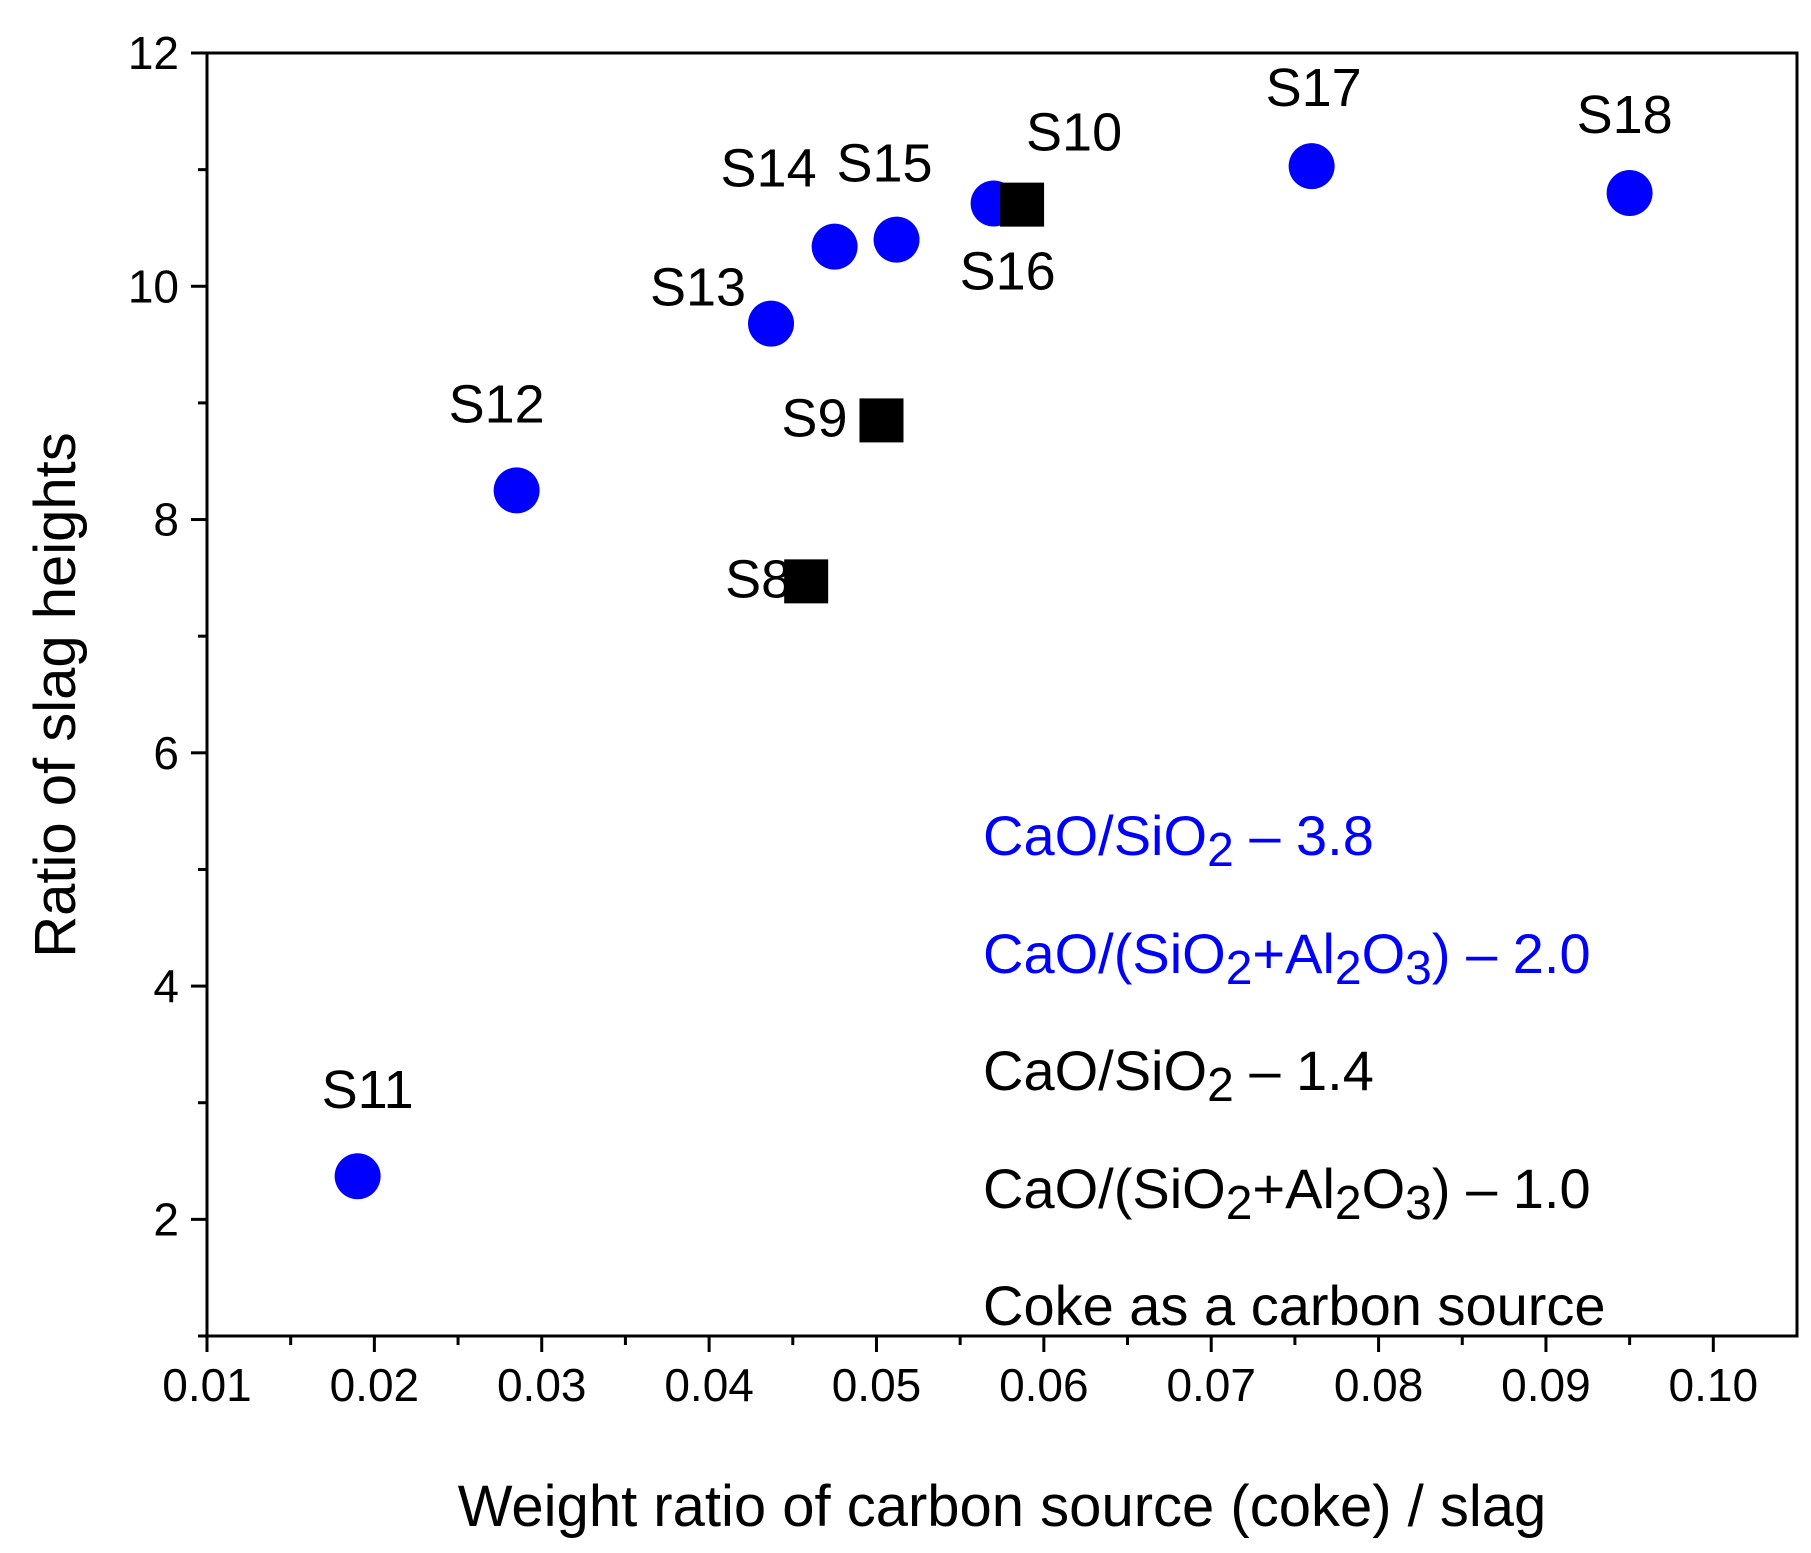 This screenshot has width=1811, height=1553. What do you see at coordinates (1304, 835) in the screenshot?
I see `annotation-text: – 3.8` at bounding box center [1304, 835].